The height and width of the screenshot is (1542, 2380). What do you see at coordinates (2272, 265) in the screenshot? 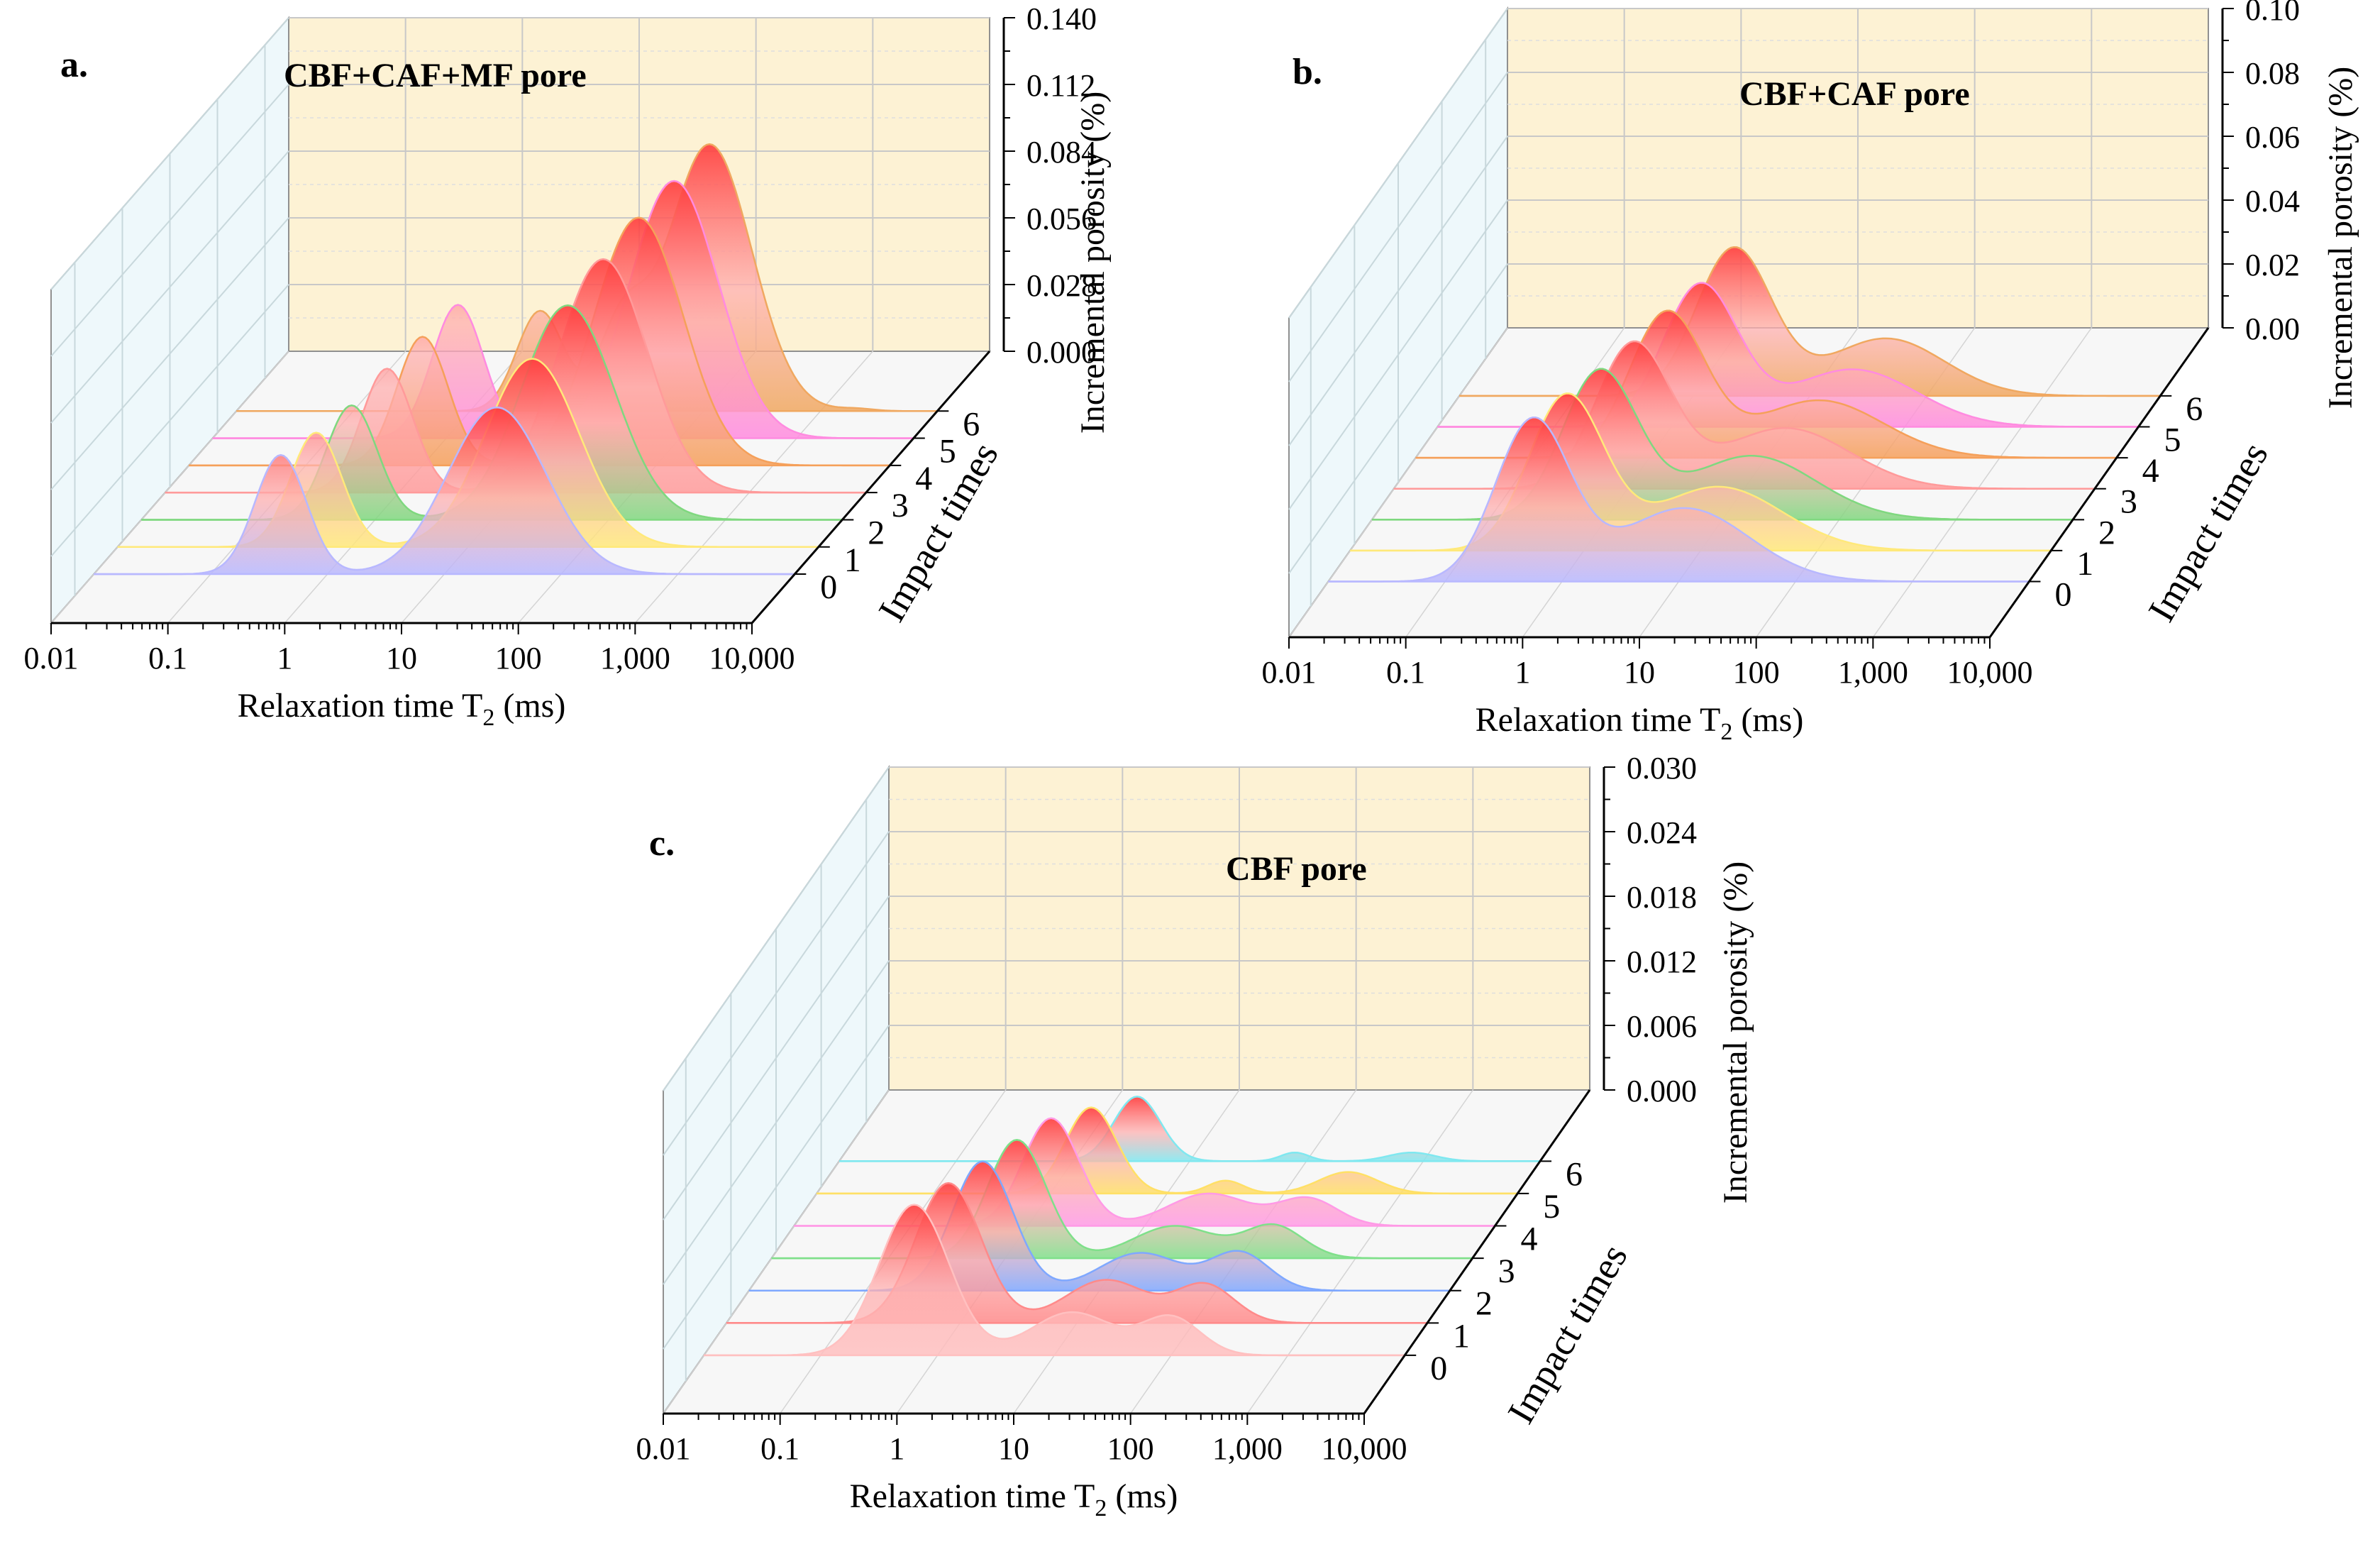
I see `y-tick-label: 0.02` at bounding box center [2272, 265].